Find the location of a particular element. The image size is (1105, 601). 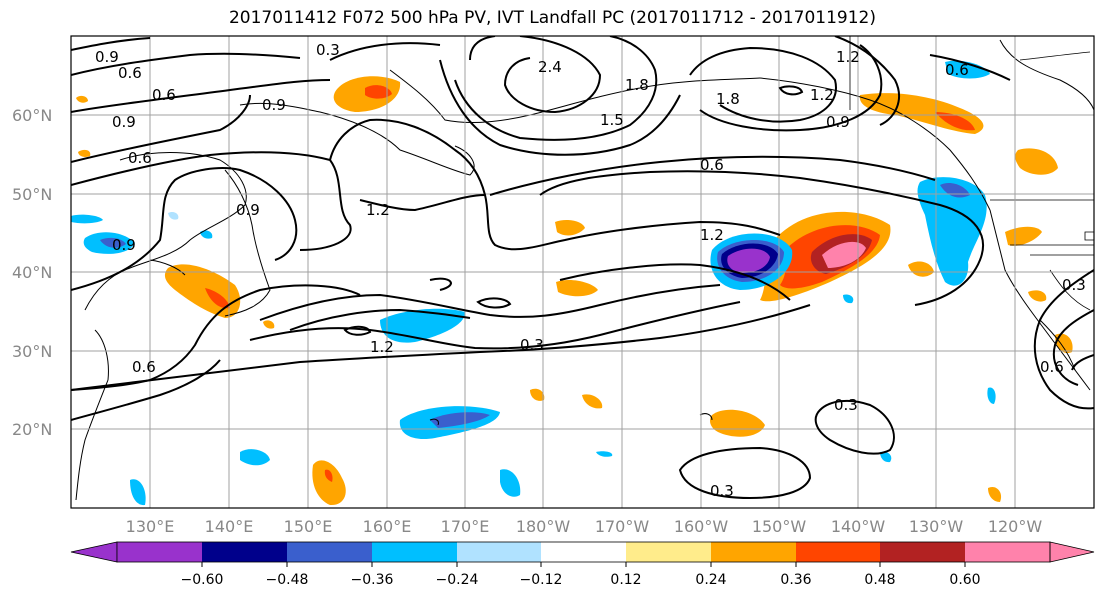

lon-label: 150°W is located at coordinates (779, 526).